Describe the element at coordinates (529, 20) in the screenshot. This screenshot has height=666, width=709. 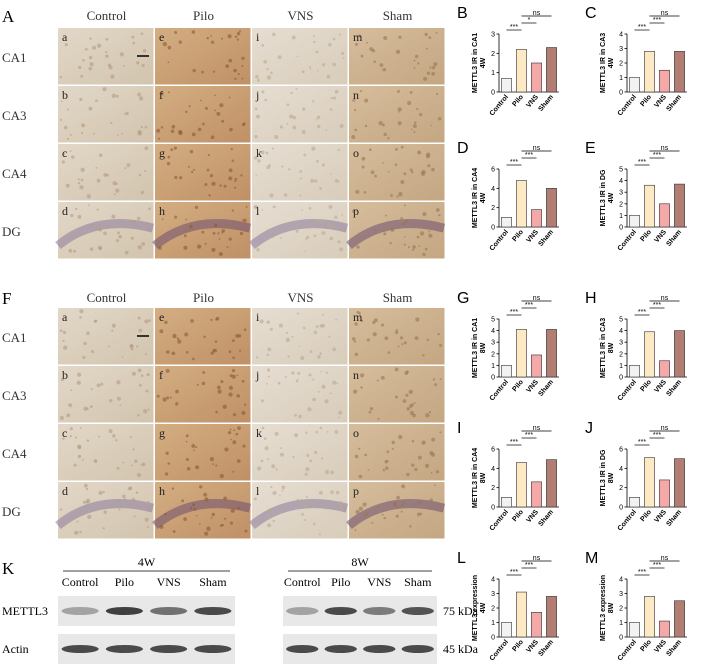
I see `significance-label: *` at that location.